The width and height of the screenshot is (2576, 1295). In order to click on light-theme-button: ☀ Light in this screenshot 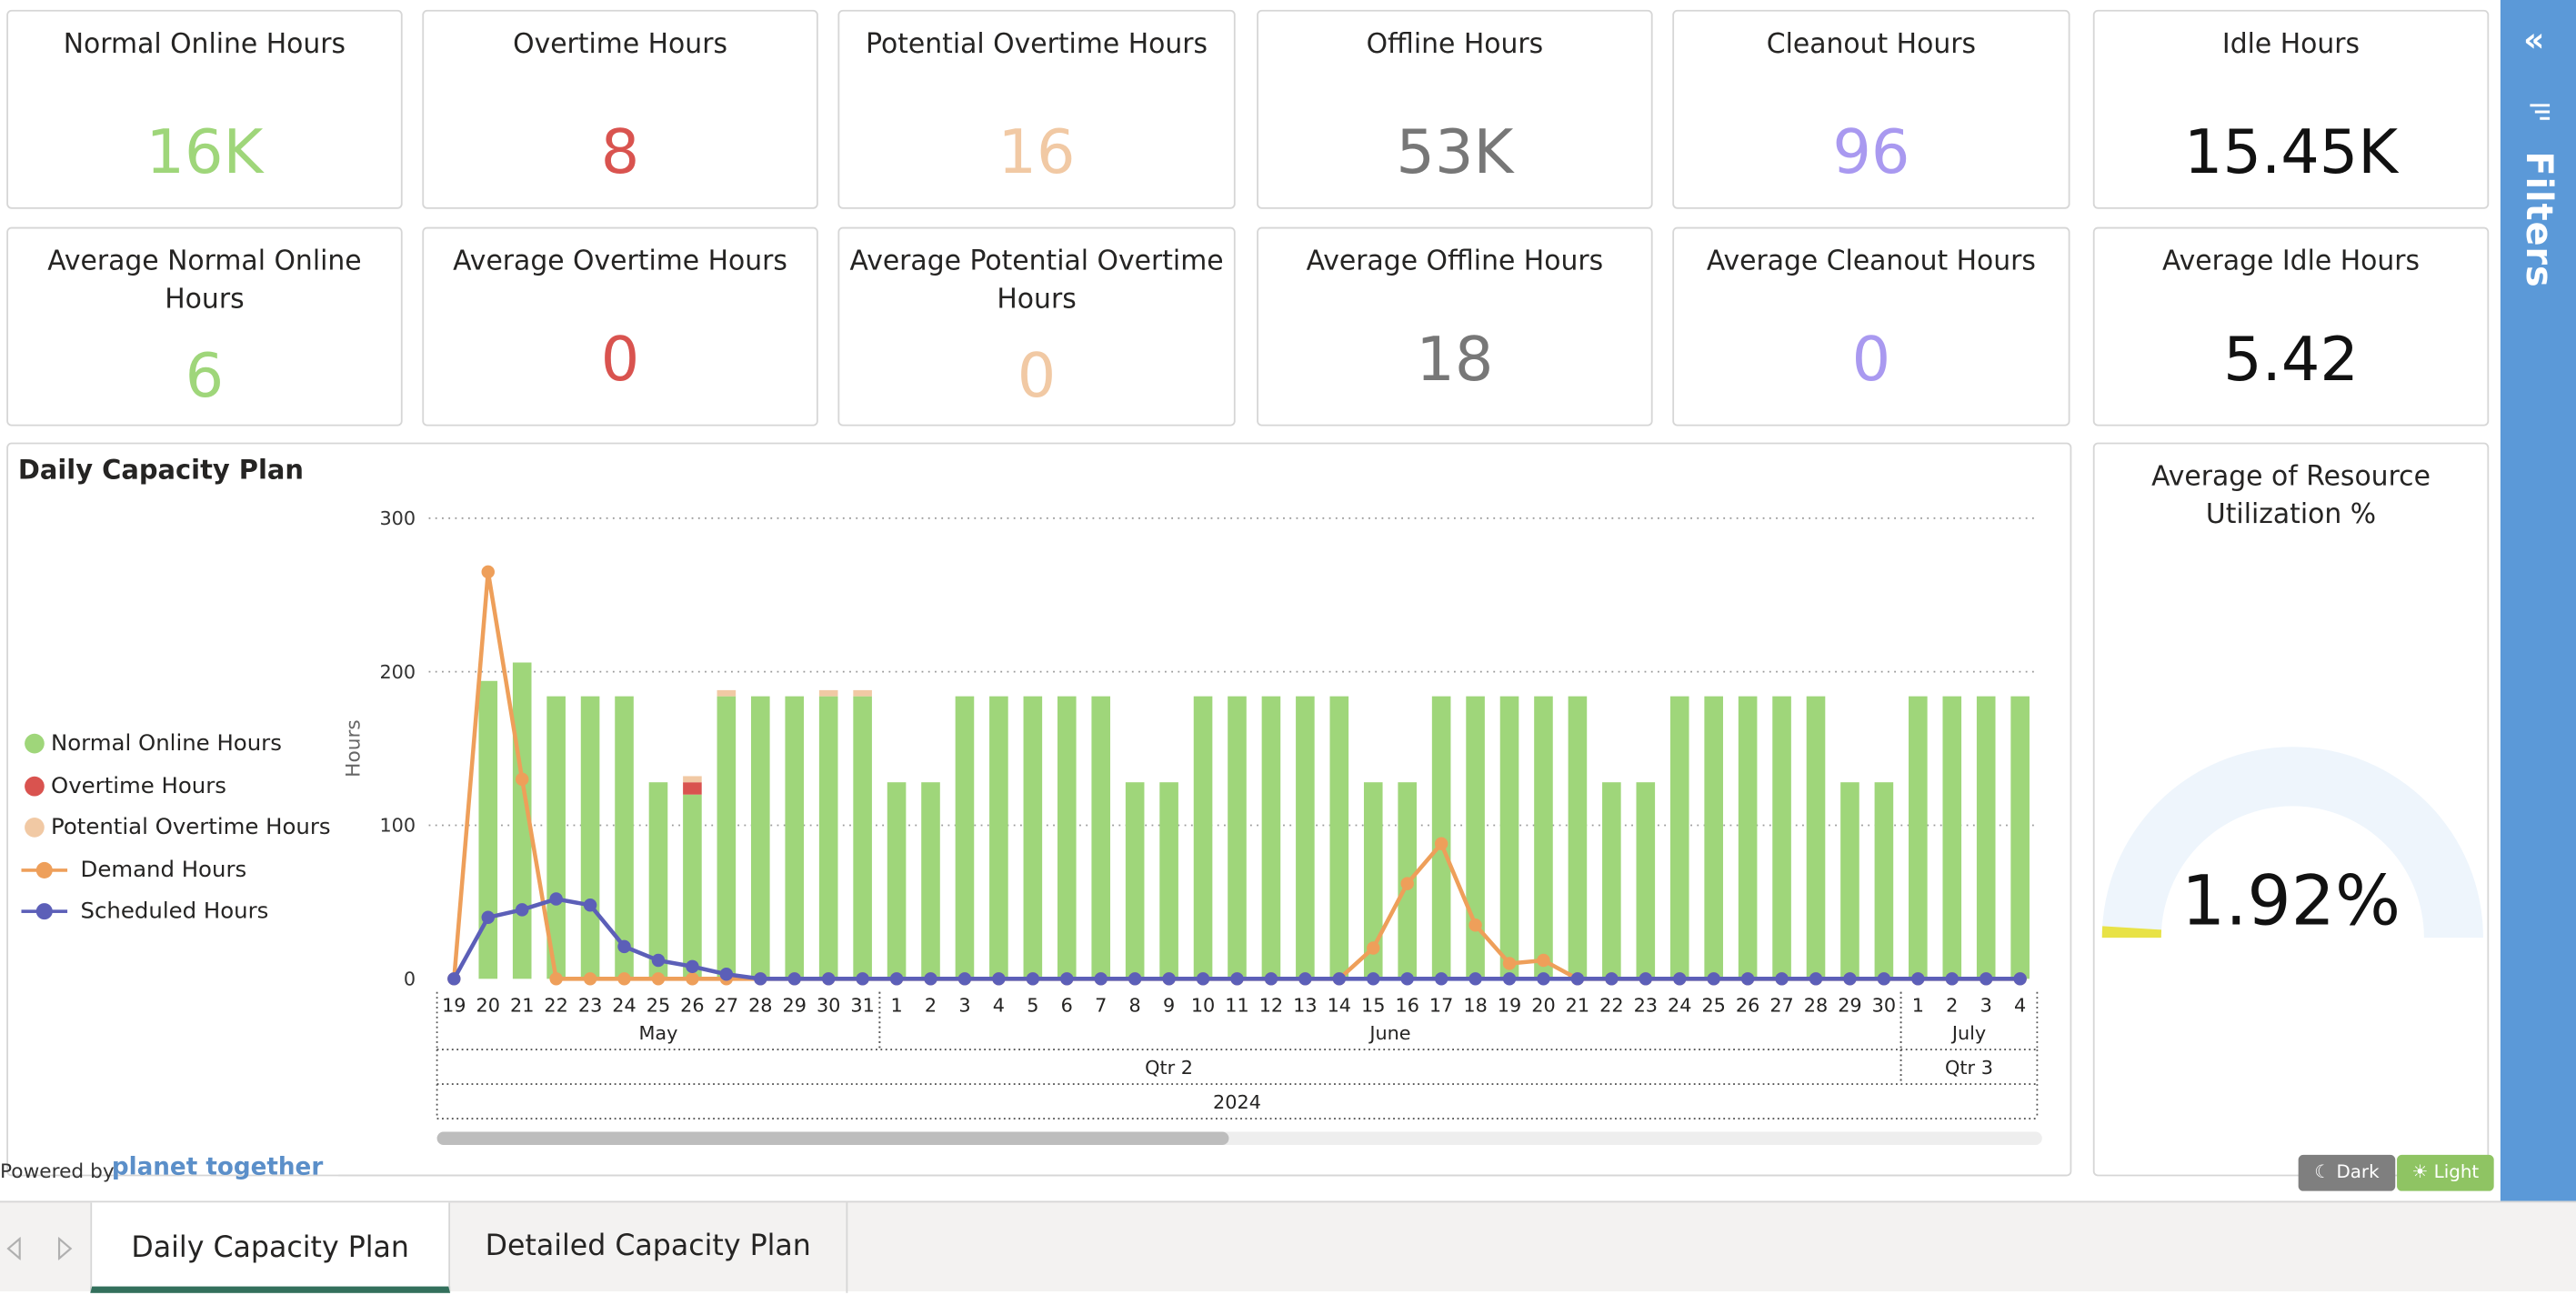, I will do `click(2445, 1172)`.